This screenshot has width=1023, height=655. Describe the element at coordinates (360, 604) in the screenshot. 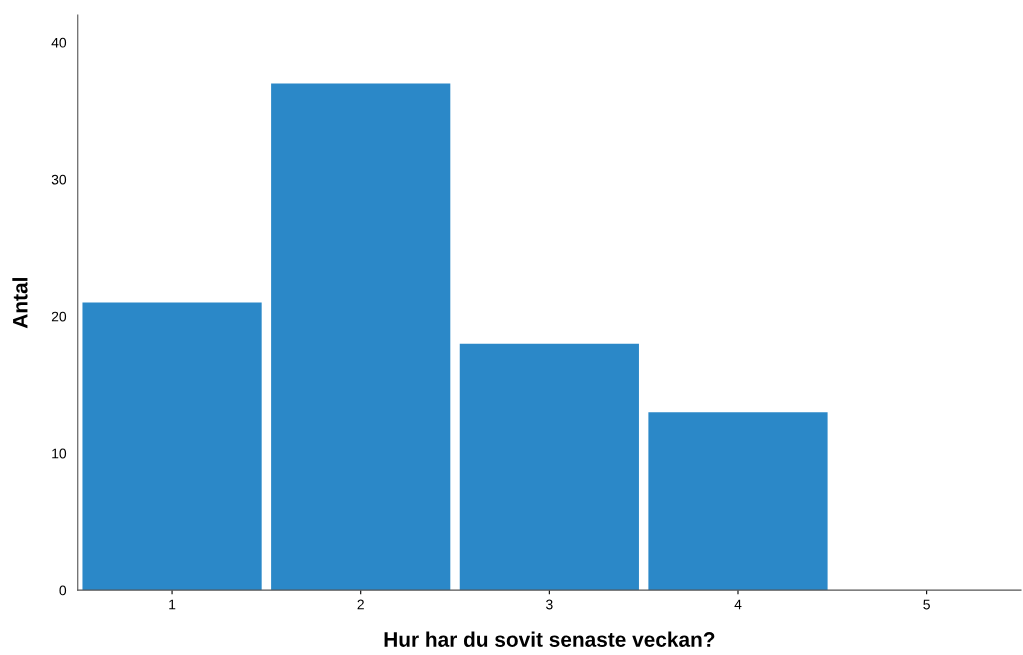

I see `x-tick-label: 2` at that location.